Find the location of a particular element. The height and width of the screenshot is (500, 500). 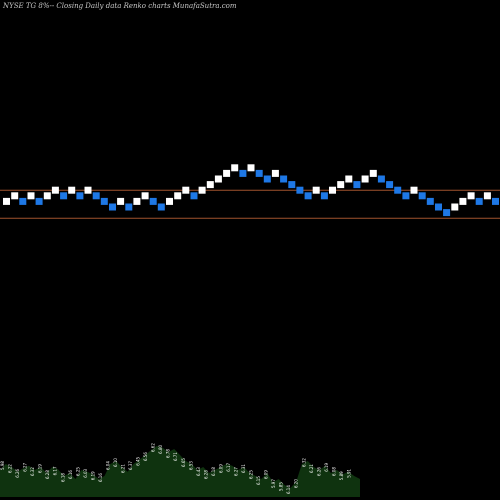

bottom-value-label: 6.78 is located at coordinates (168, 453).